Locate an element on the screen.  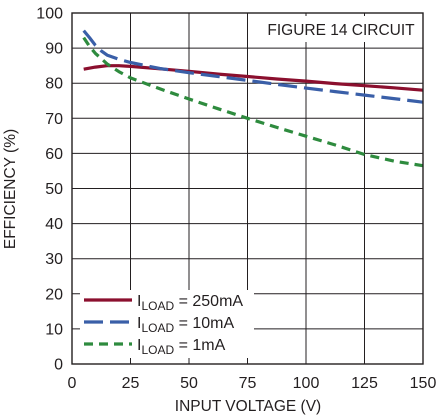
y-tick-label: 10 is located at coordinates (54, 329).